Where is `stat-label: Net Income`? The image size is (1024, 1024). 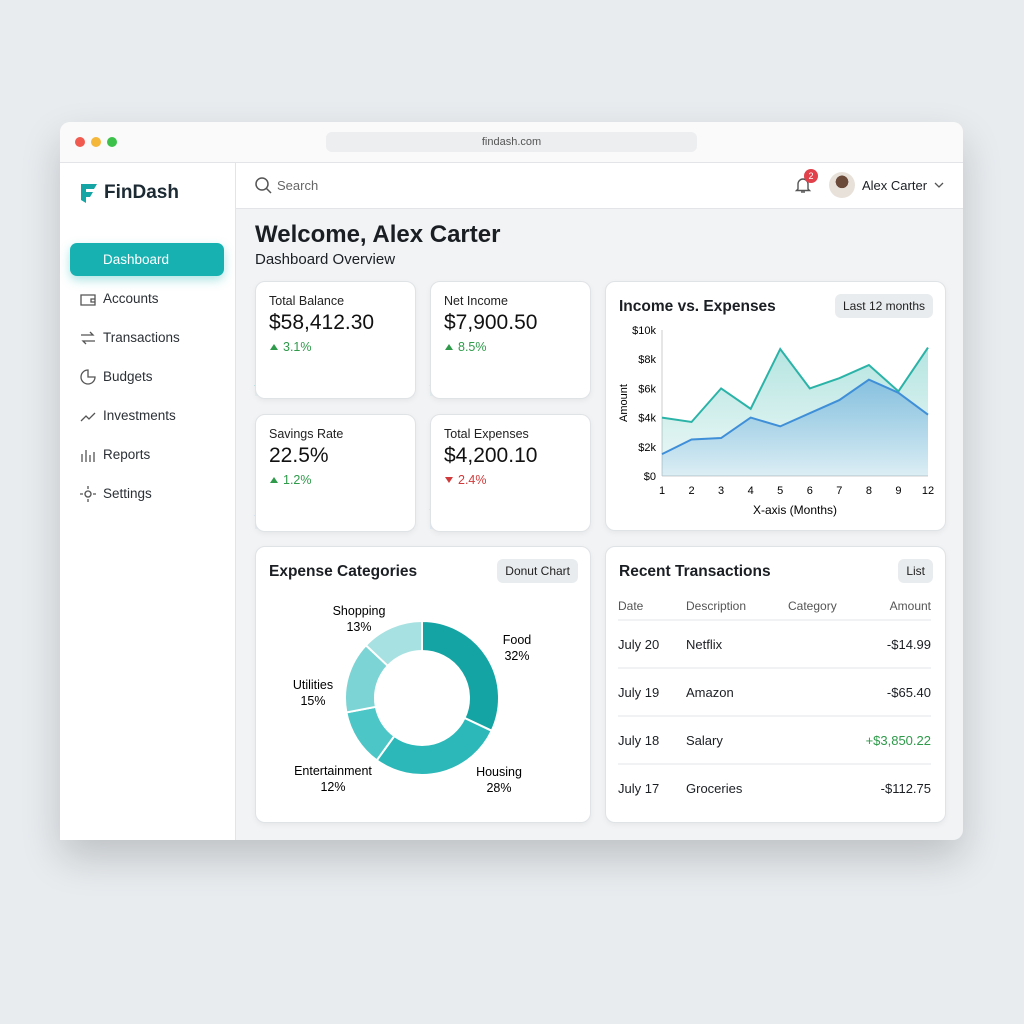
stat-label: Net Income is located at coordinates (476, 301).